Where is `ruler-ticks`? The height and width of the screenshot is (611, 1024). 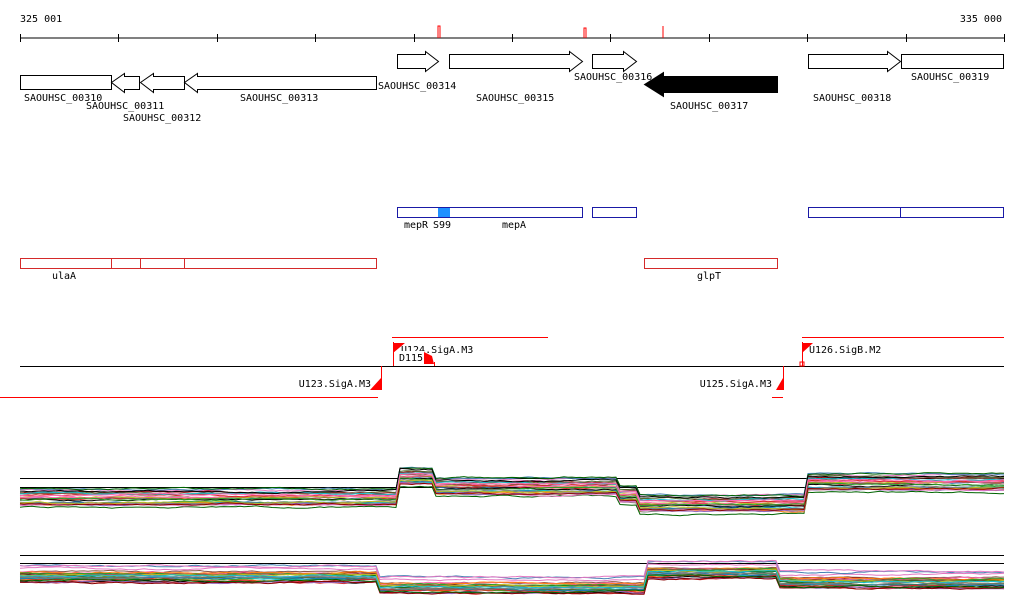
ruler-ticks is located at coordinates (512, 38).